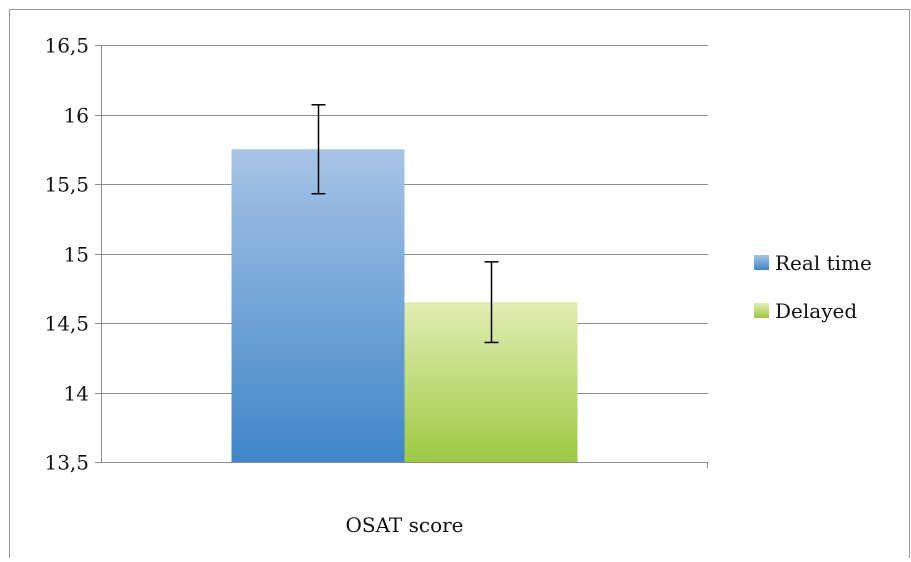 The width and height of the screenshot is (911, 562). Describe the element at coordinates (816, 311) in the screenshot. I see `legend-label: Delayed` at that location.